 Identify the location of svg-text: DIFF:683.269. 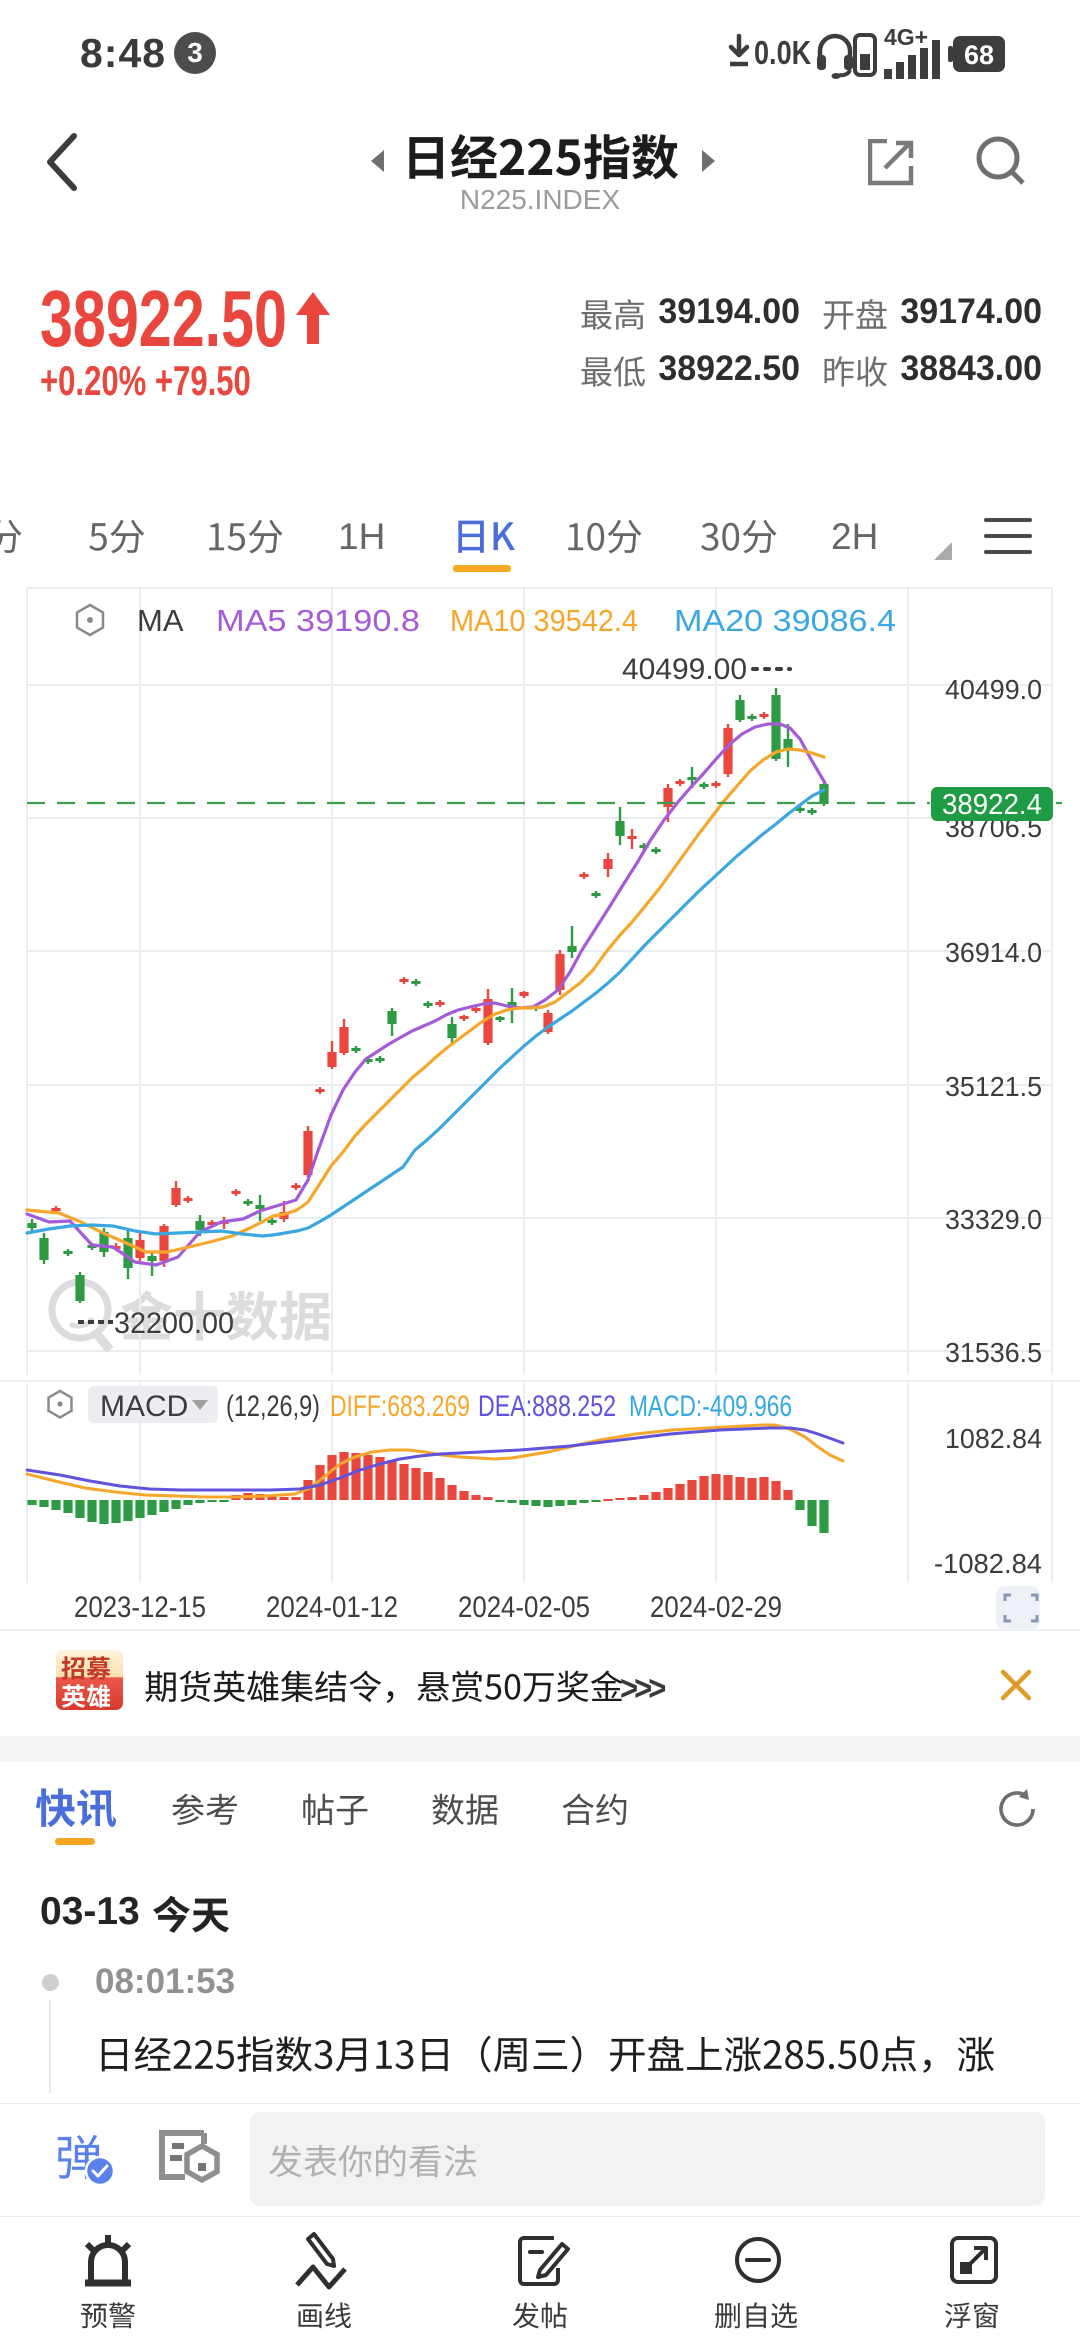
(400, 1406).